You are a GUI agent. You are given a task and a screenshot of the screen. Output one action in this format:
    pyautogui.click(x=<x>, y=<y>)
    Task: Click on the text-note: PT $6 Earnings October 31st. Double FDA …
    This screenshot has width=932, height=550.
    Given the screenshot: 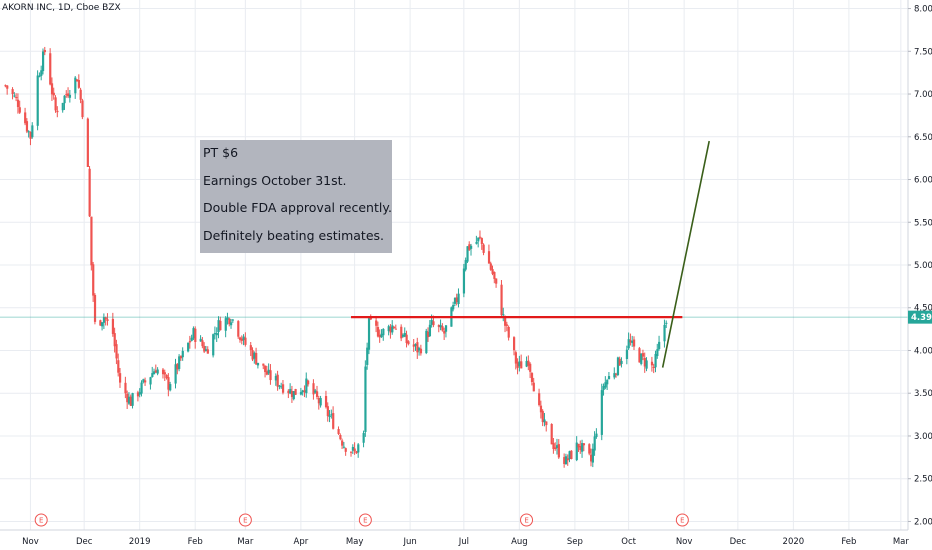 What is the action you would take?
    pyautogui.click(x=296, y=196)
    